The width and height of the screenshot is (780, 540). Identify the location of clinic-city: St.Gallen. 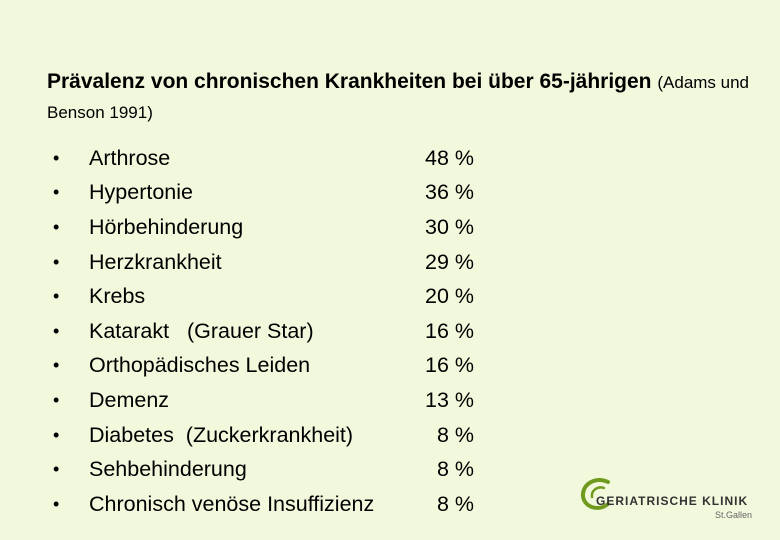
(733, 515).